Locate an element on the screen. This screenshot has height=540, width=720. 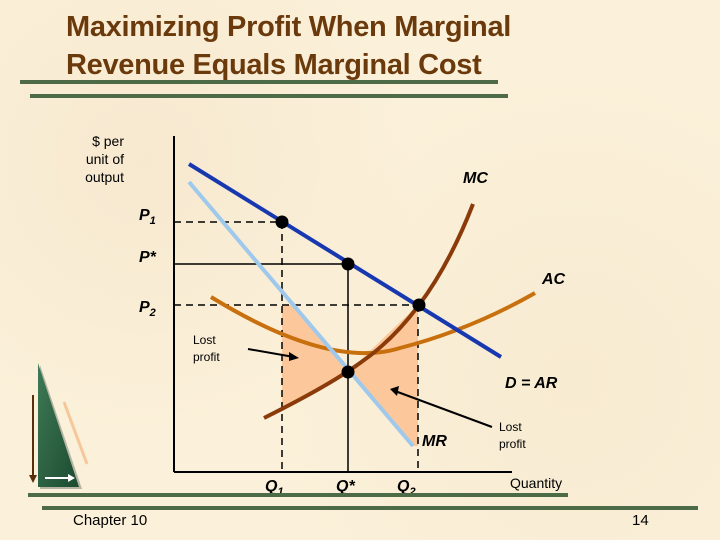
point-p1 is located at coordinates (282, 222).